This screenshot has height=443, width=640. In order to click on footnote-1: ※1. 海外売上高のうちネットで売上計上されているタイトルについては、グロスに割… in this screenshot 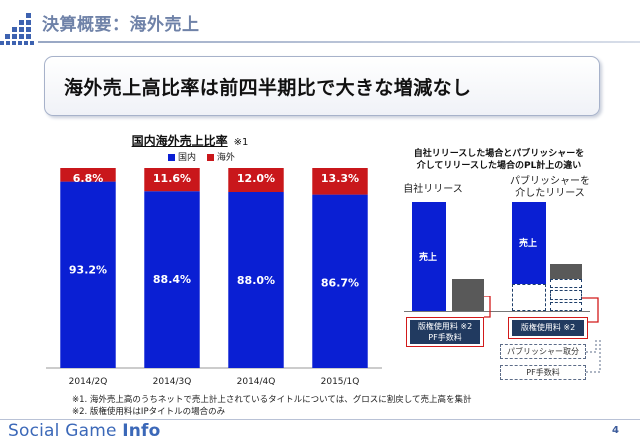, I will do `click(272, 400)`.